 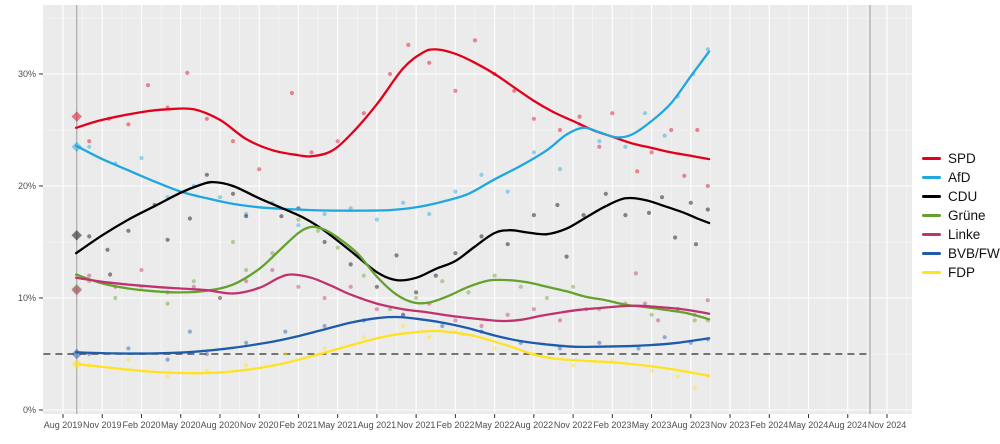 I want to click on x-tick-label: May 2021, so click(x=338, y=425).